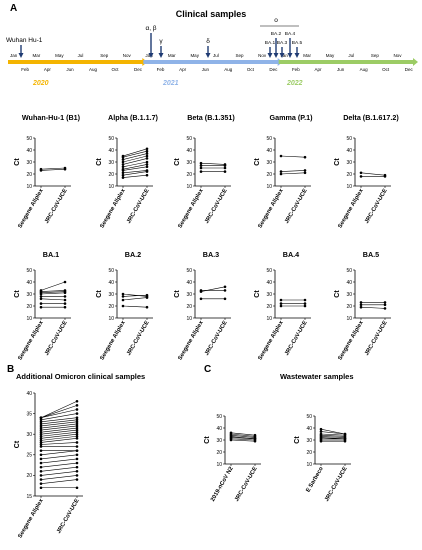 This screenshot has width=422, height=550. What do you see at coordinates (336, 484) in the screenshot?
I see `x-tick-label: JRC-CoV-UCE` at bounding box center [336, 484].